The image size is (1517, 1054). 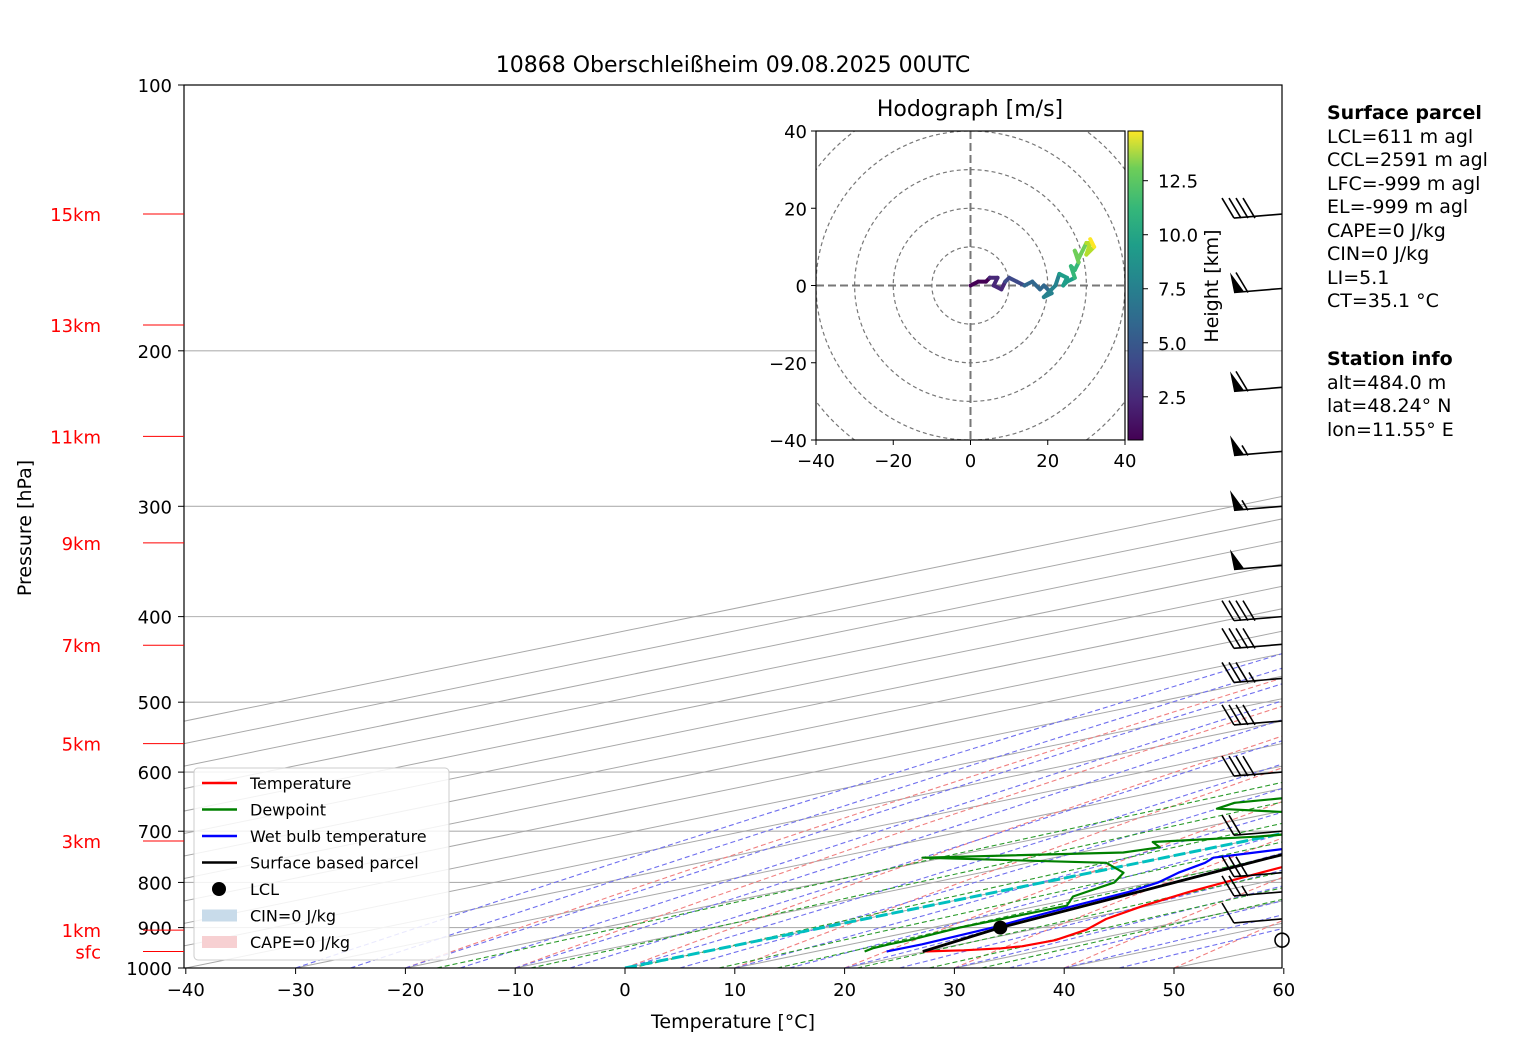 What do you see at coordinates (1174, 990) in the screenshot?
I see `x-tick-label: 50` at bounding box center [1174, 990].